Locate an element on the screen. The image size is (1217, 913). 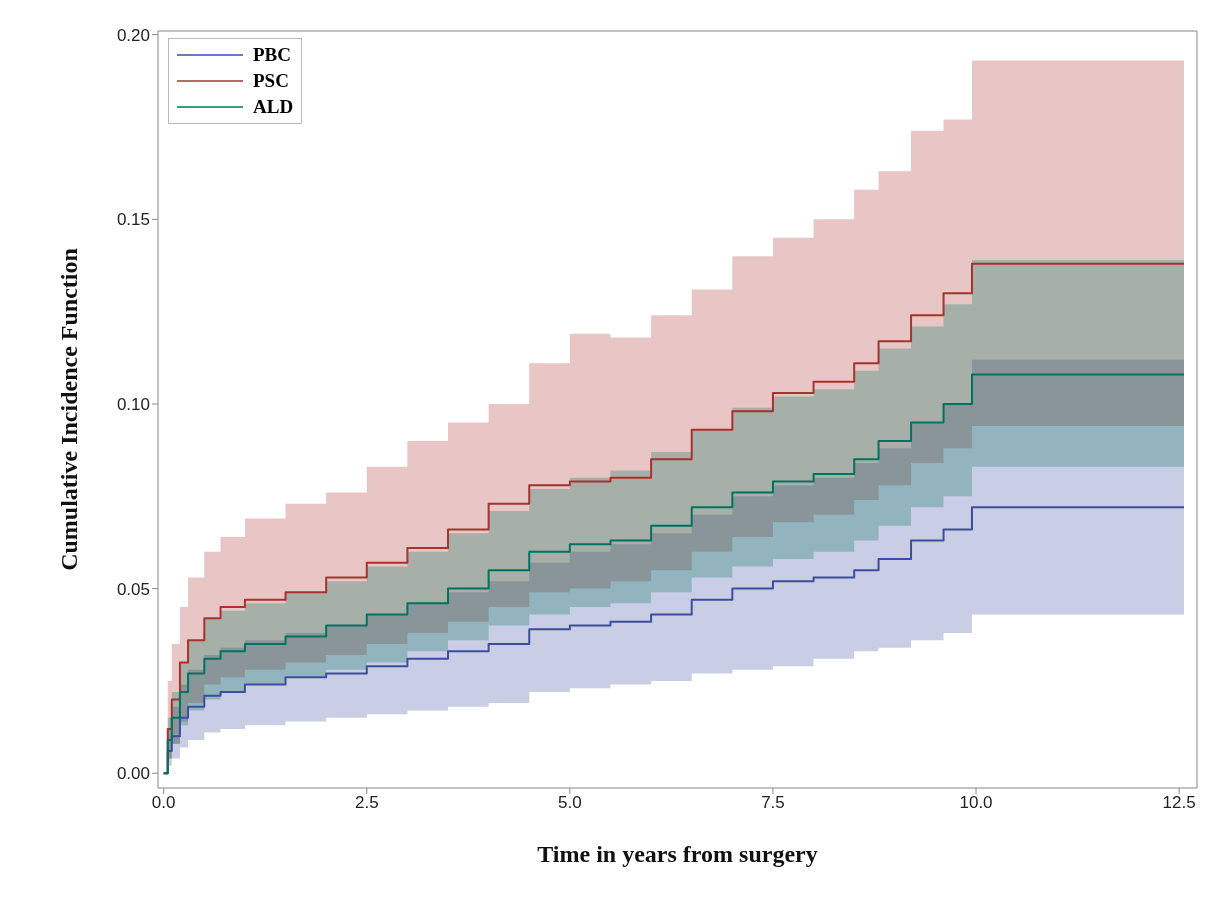
x-axis-title: Time in years from surgery is located at coordinates (677, 854).